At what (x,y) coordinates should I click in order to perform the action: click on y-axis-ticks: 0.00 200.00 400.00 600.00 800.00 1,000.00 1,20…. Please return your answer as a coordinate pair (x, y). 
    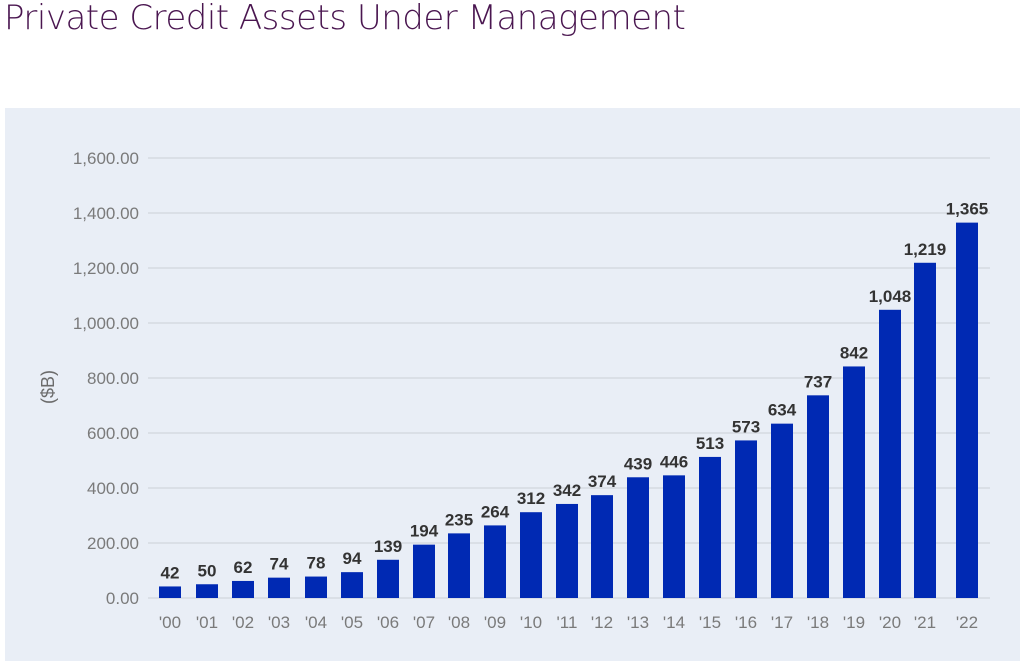
    Looking at the image, I should click on (106, 378).